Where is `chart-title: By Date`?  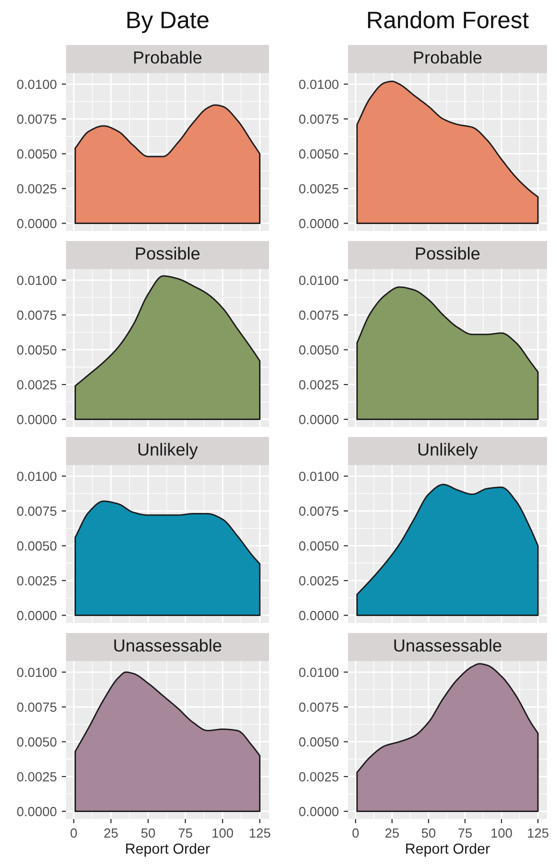 chart-title: By Date is located at coordinates (167, 23).